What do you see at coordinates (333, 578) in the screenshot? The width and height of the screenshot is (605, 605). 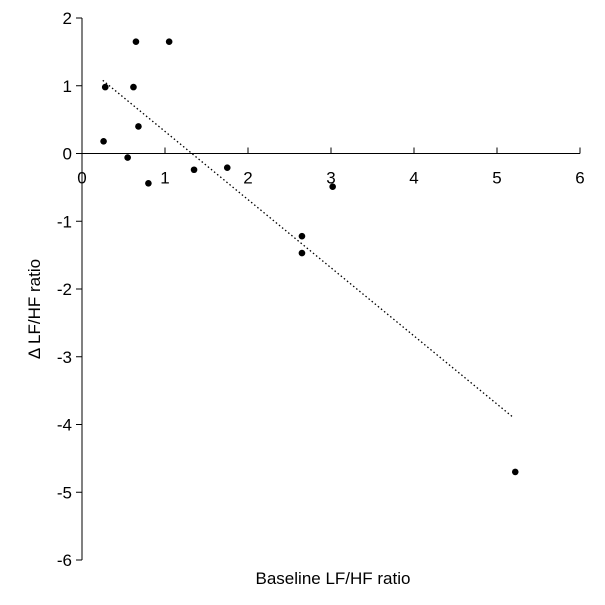 I see `x-axis-label: Baseline LF/HF ratio` at bounding box center [333, 578].